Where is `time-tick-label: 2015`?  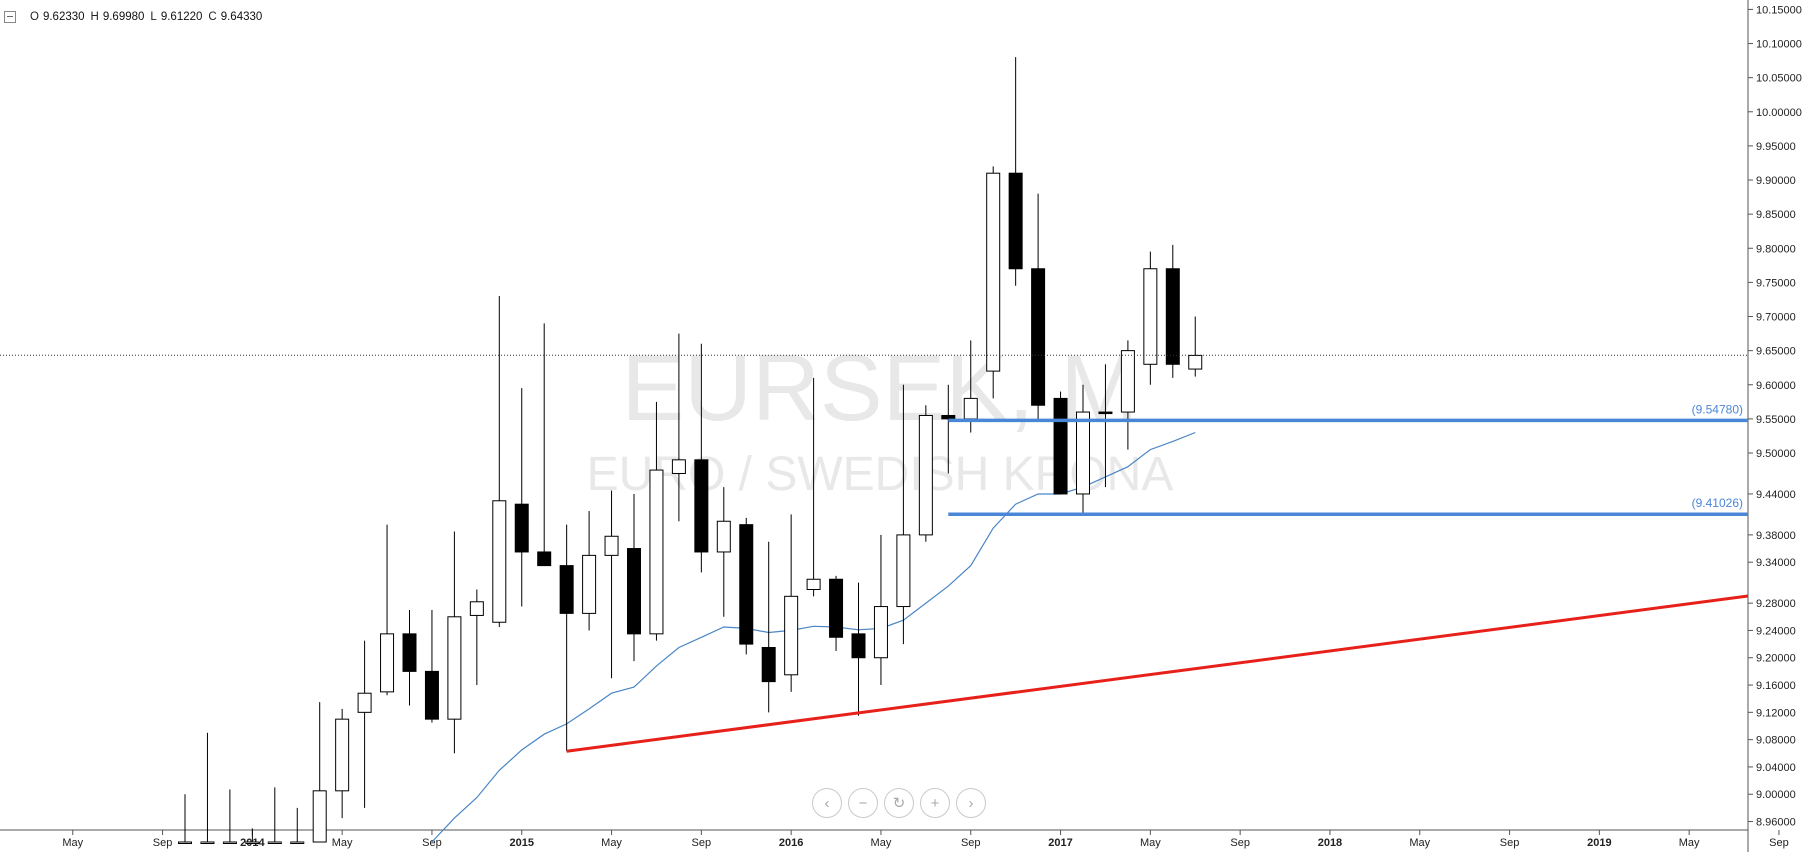
time-tick-label: 2015 is located at coordinates (522, 843).